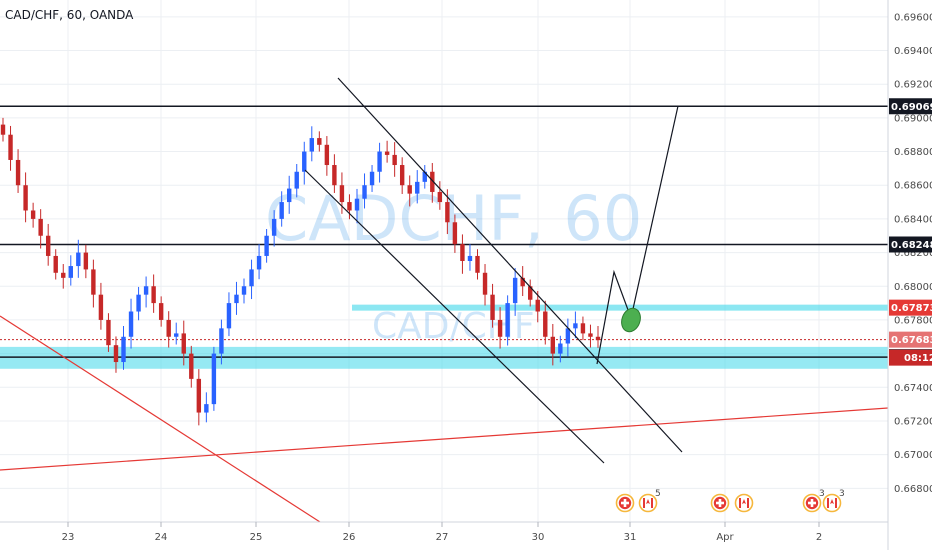  I want to click on canada-flag-icon: 5, so click(649, 501).